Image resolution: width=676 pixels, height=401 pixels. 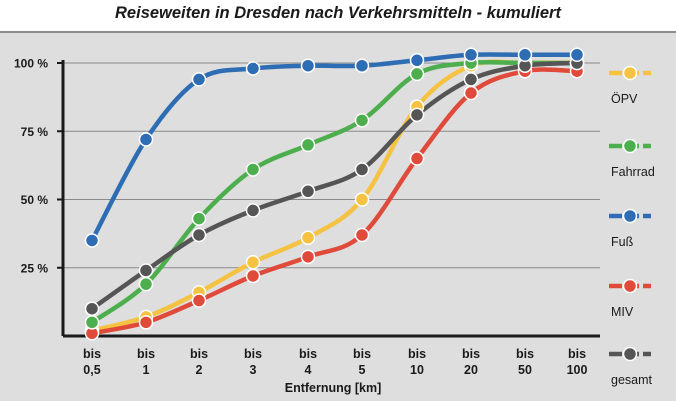 I want to click on y-tick-label: 50 %, so click(x=35, y=200).